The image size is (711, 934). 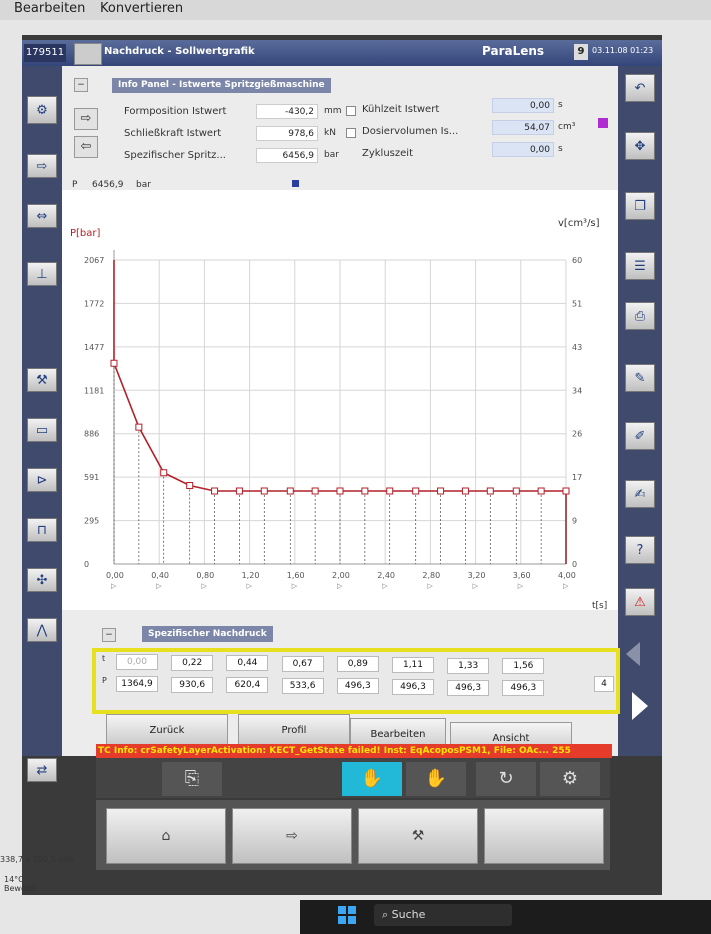 I want to click on table-cell-t: 1,11, so click(x=413, y=665).